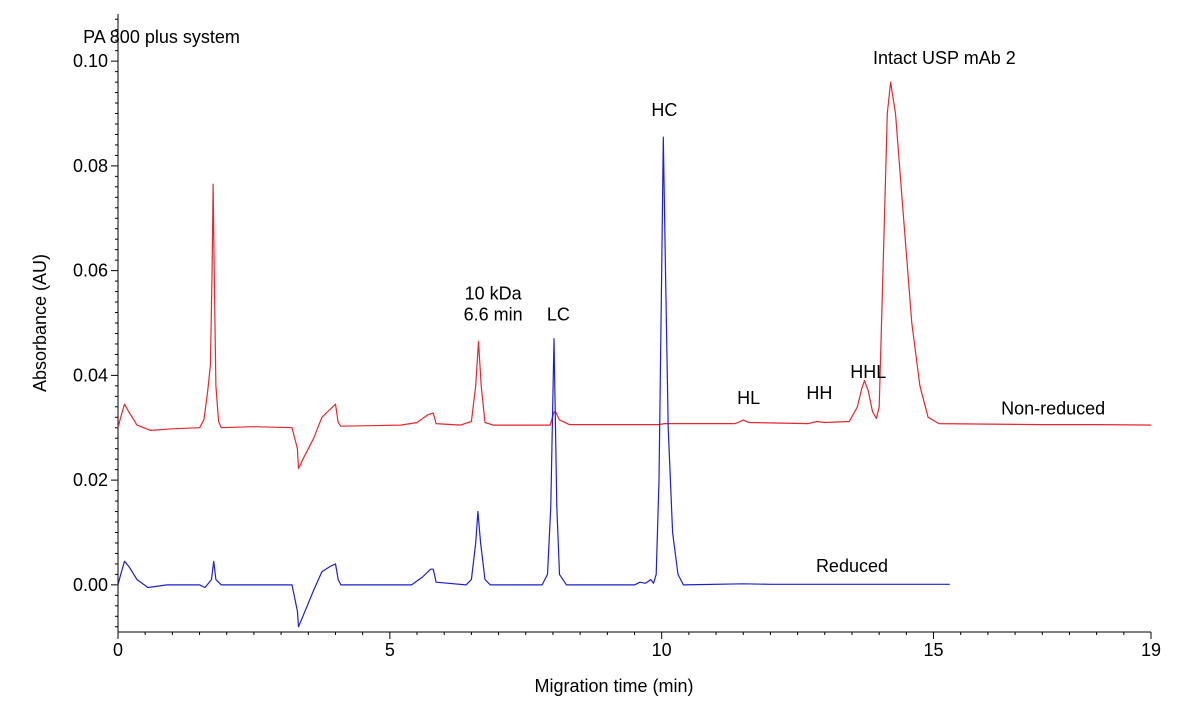 The width and height of the screenshot is (1191, 713). I want to click on annotation-10-kda: 10 kDa, so click(494, 293).